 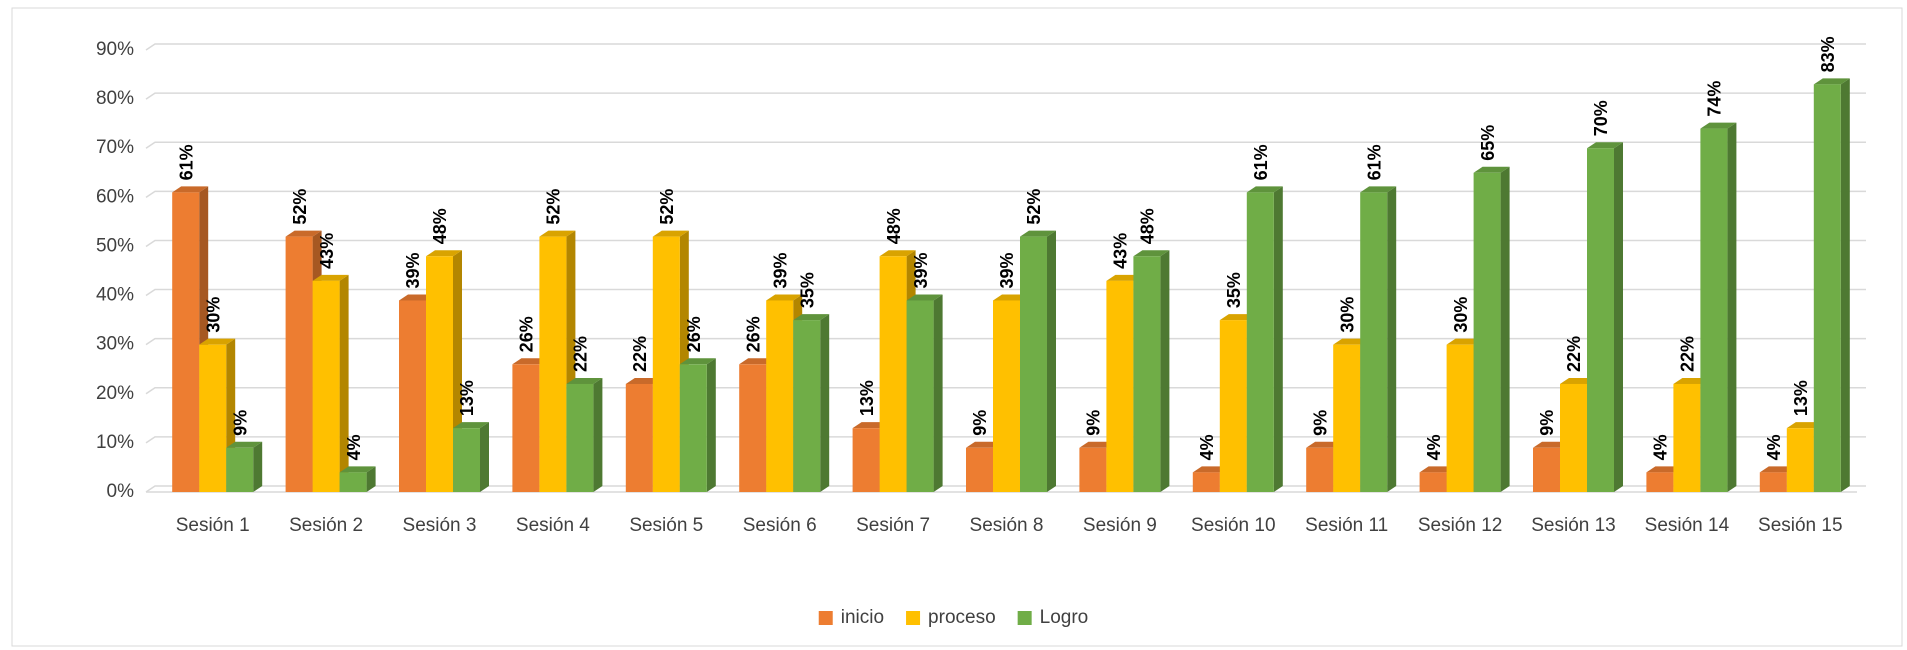 What do you see at coordinates (780, 525) in the screenshot?
I see `x-tick-label: Sesión 6` at bounding box center [780, 525].